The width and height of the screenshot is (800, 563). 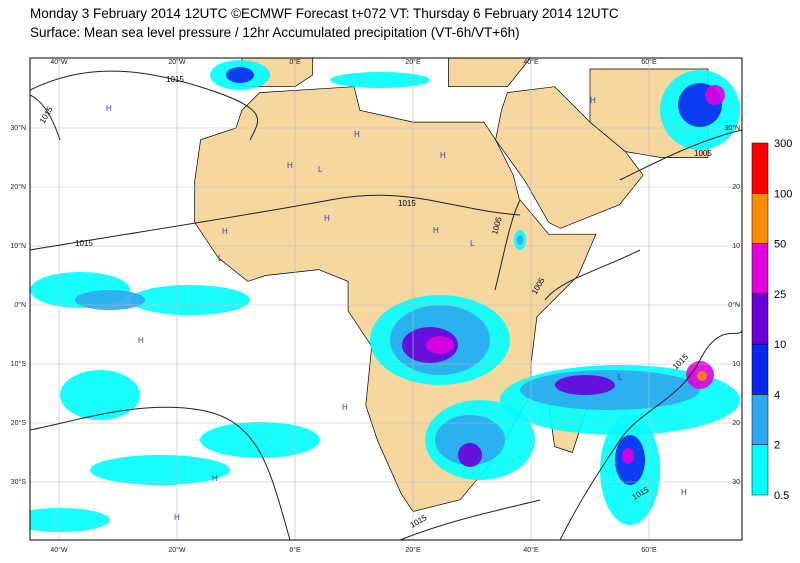 What do you see at coordinates (781, 496) in the screenshot?
I see `colorbar-label: 0.5` at bounding box center [781, 496].